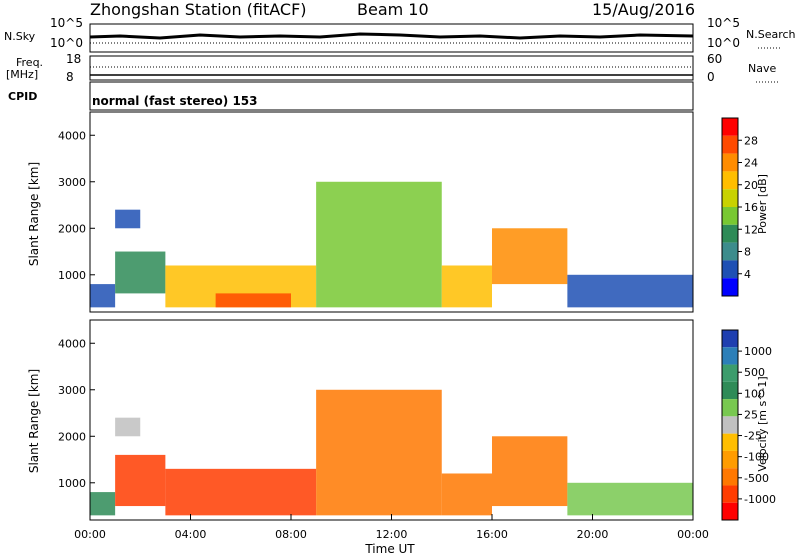 The image size is (800, 554). I want to click on nsky-label: N.Sky, so click(20, 36).